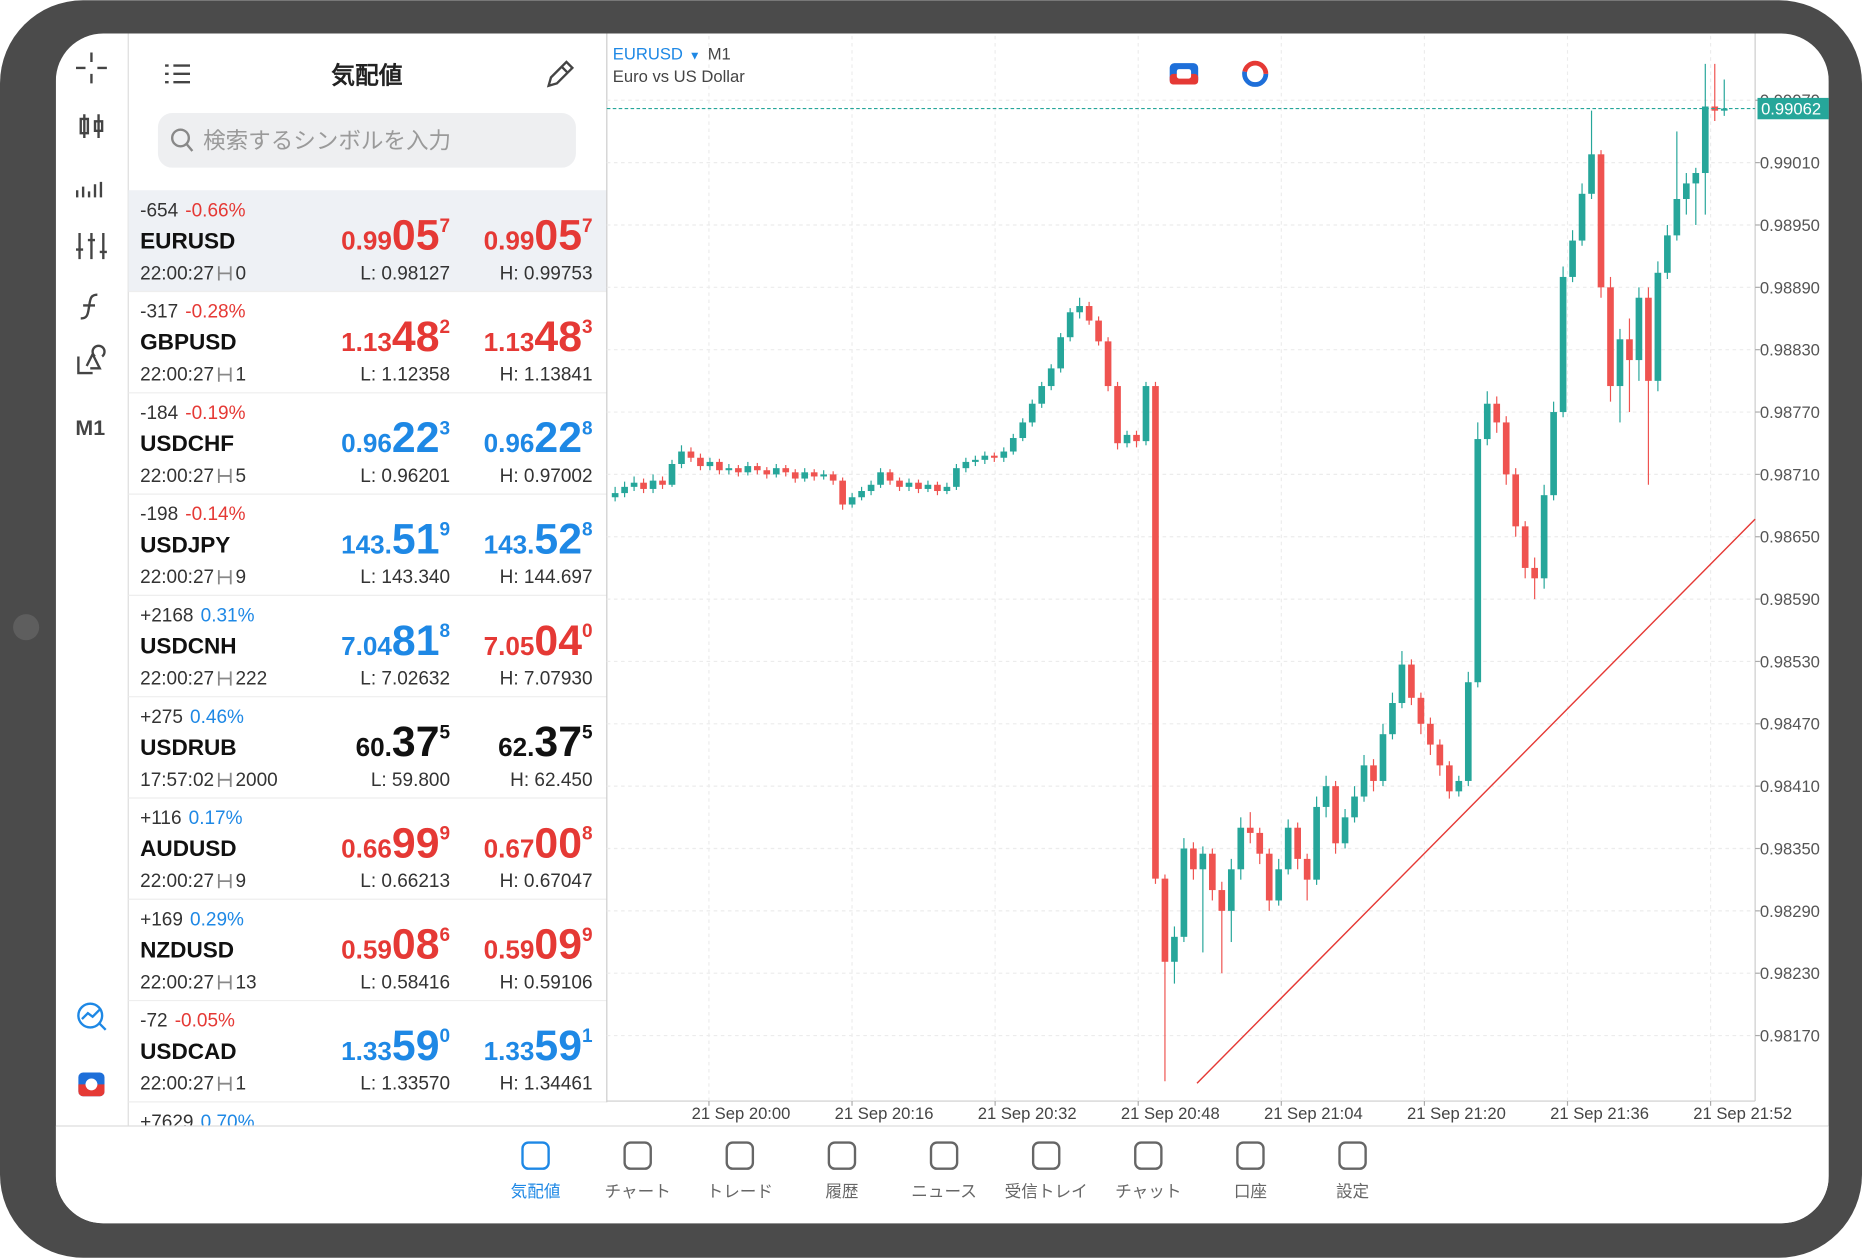 The image size is (1862, 1258). What do you see at coordinates (91, 68) in the screenshot?
I see `crosshair-icon` at bounding box center [91, 68].